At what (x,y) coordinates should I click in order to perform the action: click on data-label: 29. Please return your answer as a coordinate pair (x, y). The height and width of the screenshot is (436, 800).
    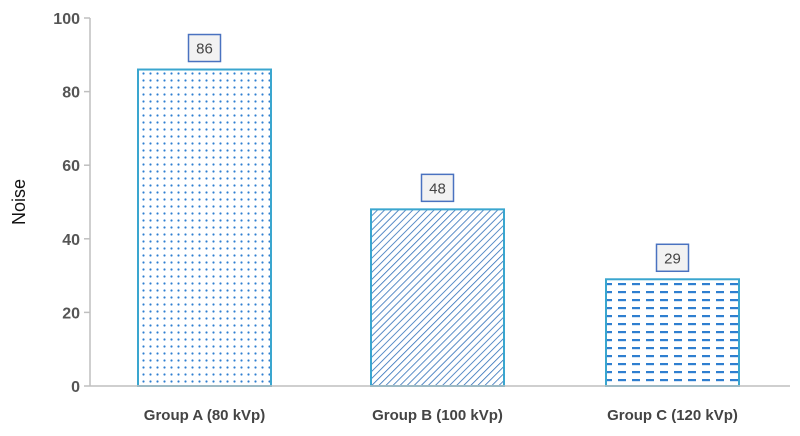
    Looking at the image, I should click on (672, 258).